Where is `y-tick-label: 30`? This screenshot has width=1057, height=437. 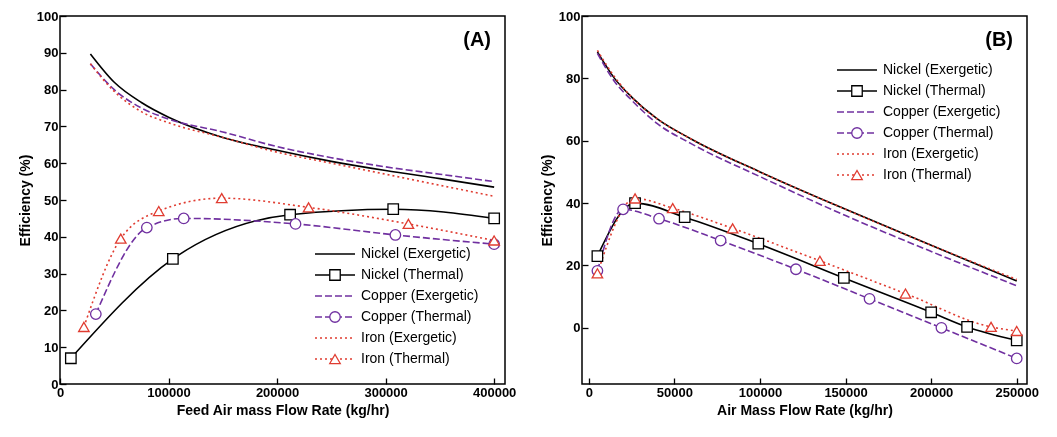 y-tick-label: 30 is located at coordinates (51, 274).